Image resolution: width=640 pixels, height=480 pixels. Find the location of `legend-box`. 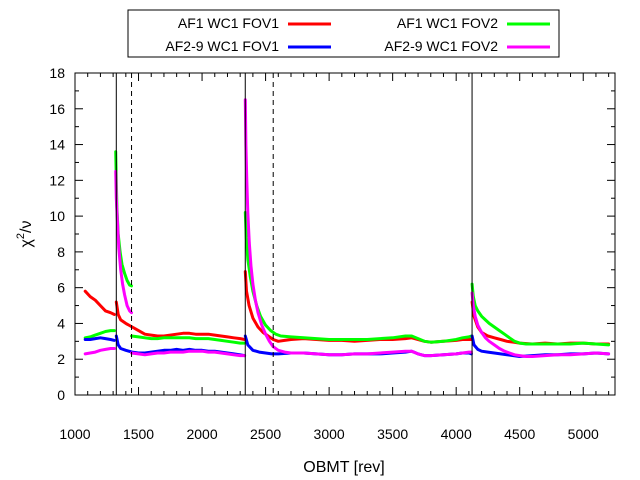

legend-box is located at coordinates (343, 33).